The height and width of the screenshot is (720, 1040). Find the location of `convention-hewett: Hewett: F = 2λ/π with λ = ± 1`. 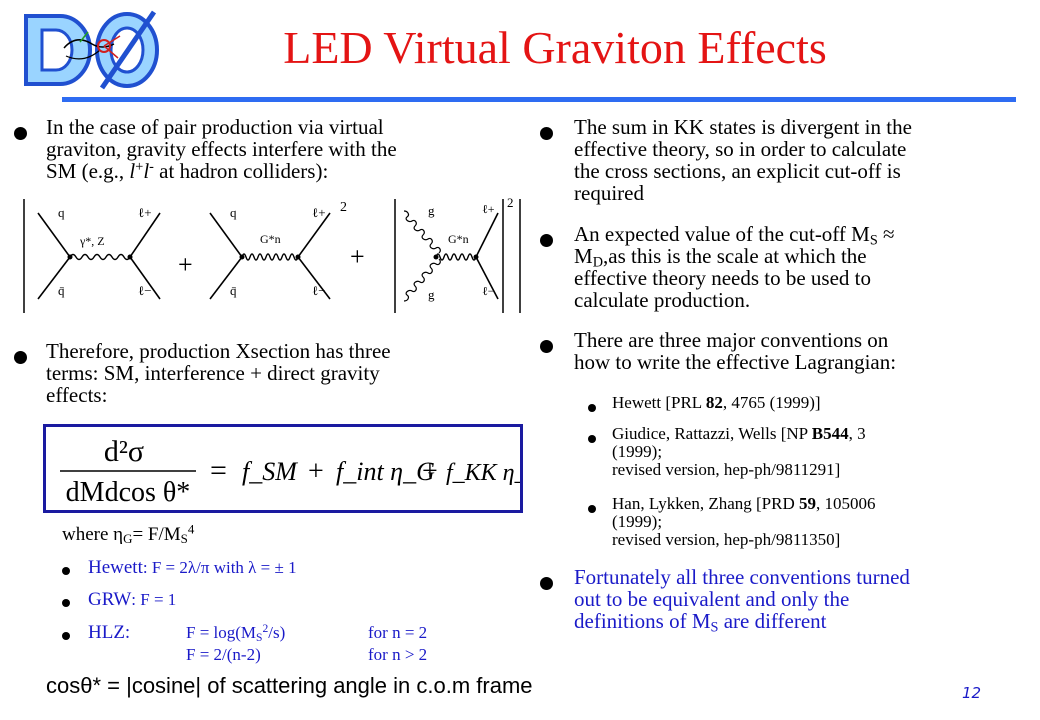

convention-hewett: Hewett: F = 2λ/π with λ = ± 1 is located at coordinates (192, 567).